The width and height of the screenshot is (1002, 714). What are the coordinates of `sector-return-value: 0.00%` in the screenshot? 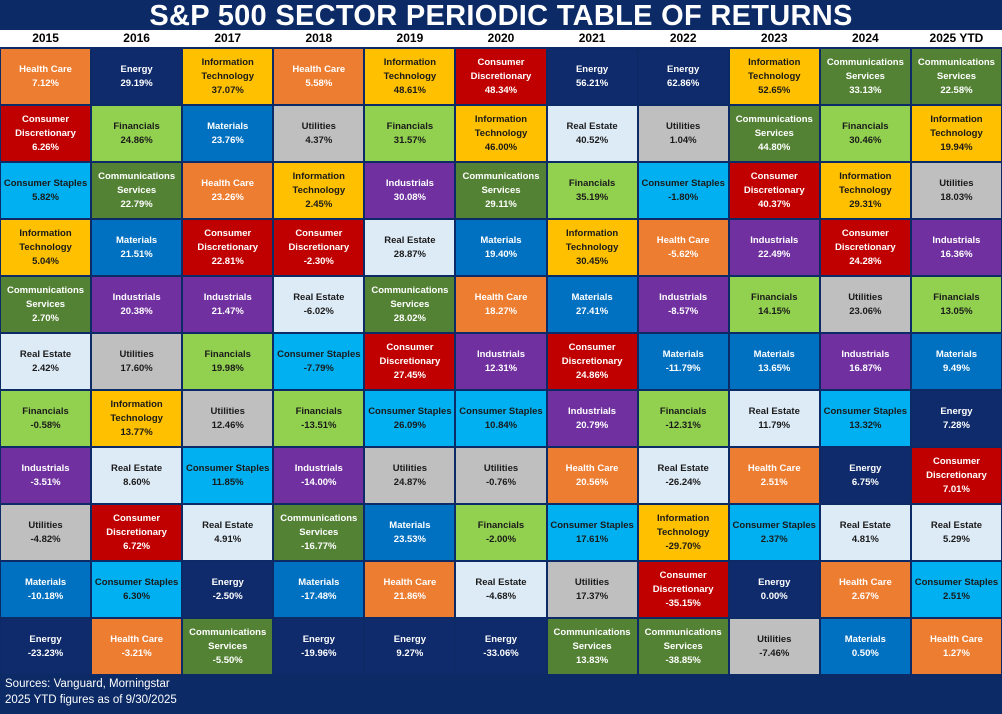 It's located at (774, 596).